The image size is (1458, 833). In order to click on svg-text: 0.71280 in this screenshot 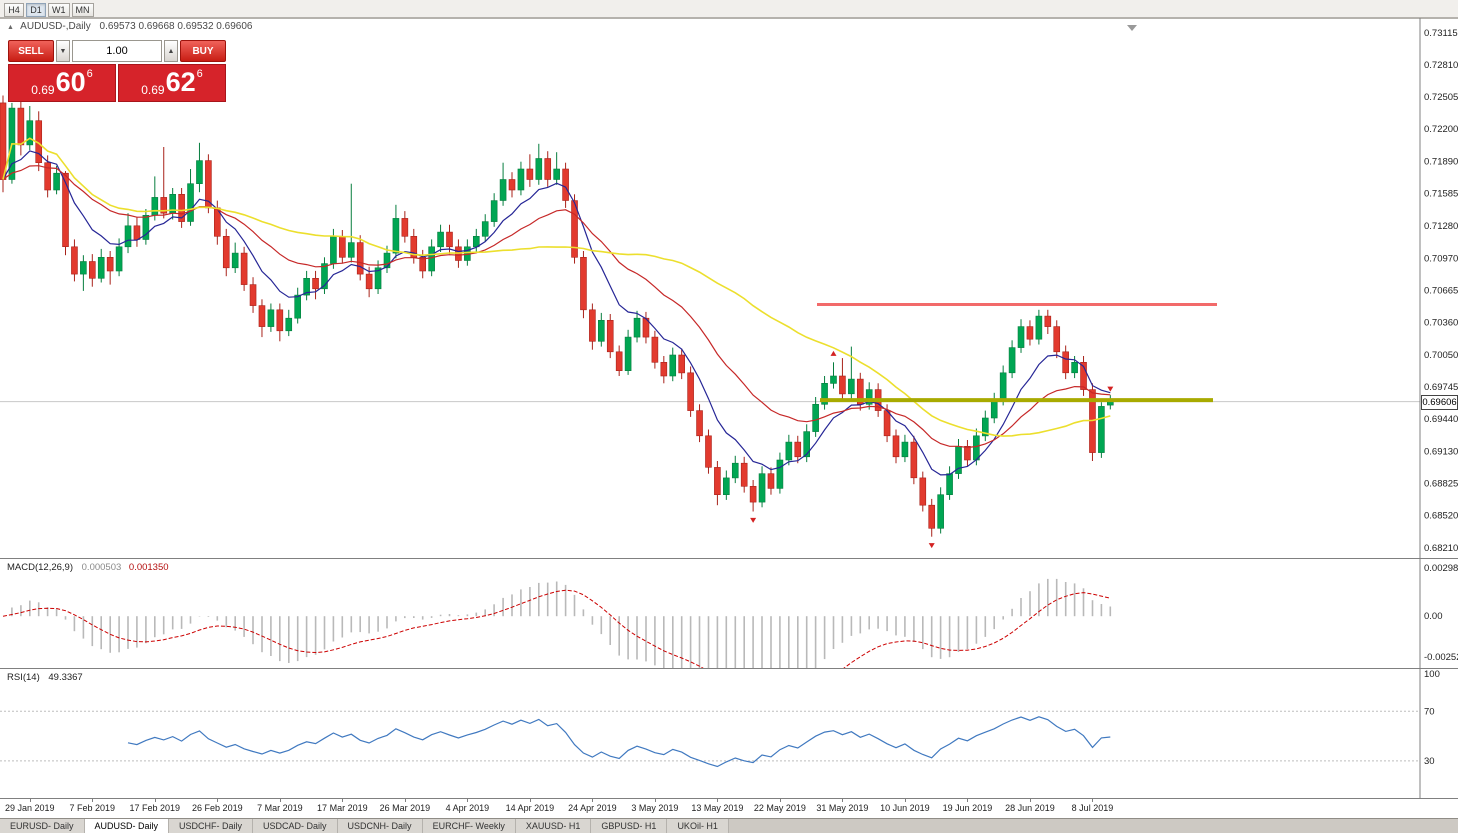, I will do `click(1441, 226)`.